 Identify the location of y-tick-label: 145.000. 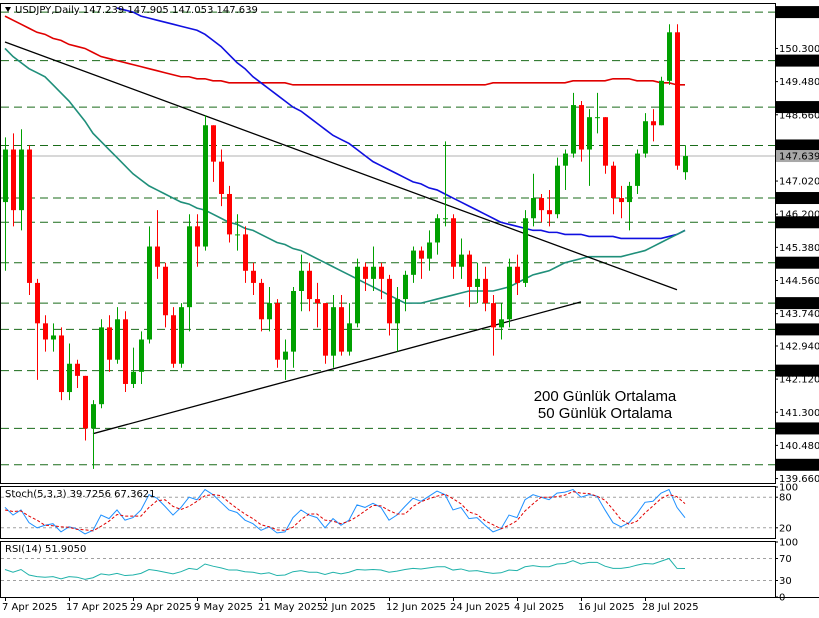
(799, 263).